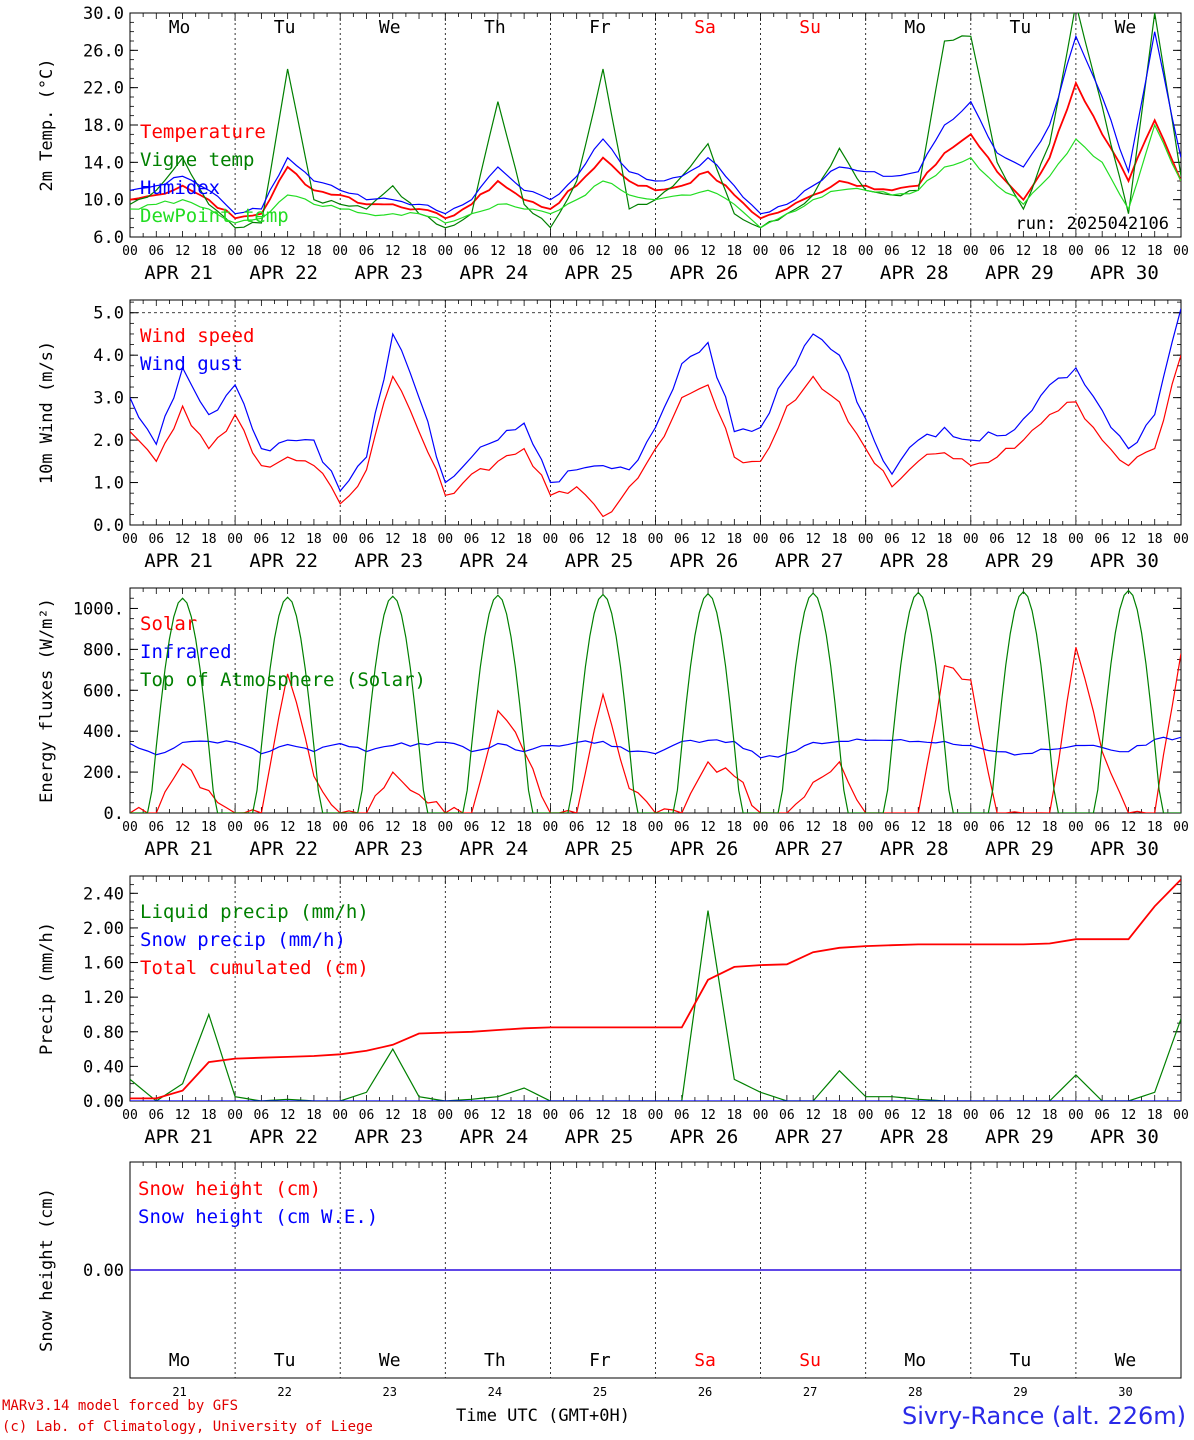 This screenshot has height=1440, width=1194. What do you see at coordinates (47, 412) in the screenshot?
I see `panel-2-ylabel: 10m Wind (m/s)` at bounding box center [47, 412].